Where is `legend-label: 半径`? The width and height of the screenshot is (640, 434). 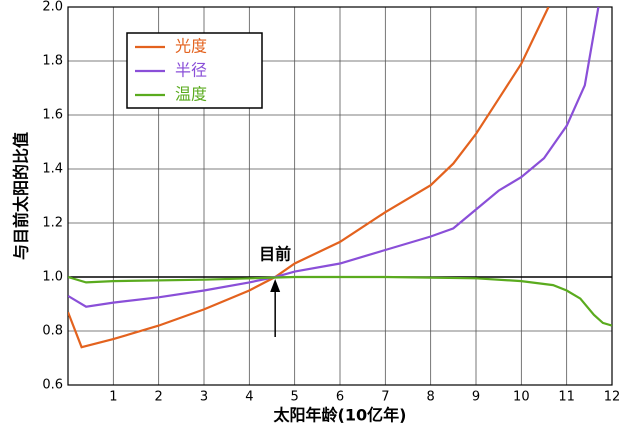 legend-label: 半径 is located at coordinates (191, 70).